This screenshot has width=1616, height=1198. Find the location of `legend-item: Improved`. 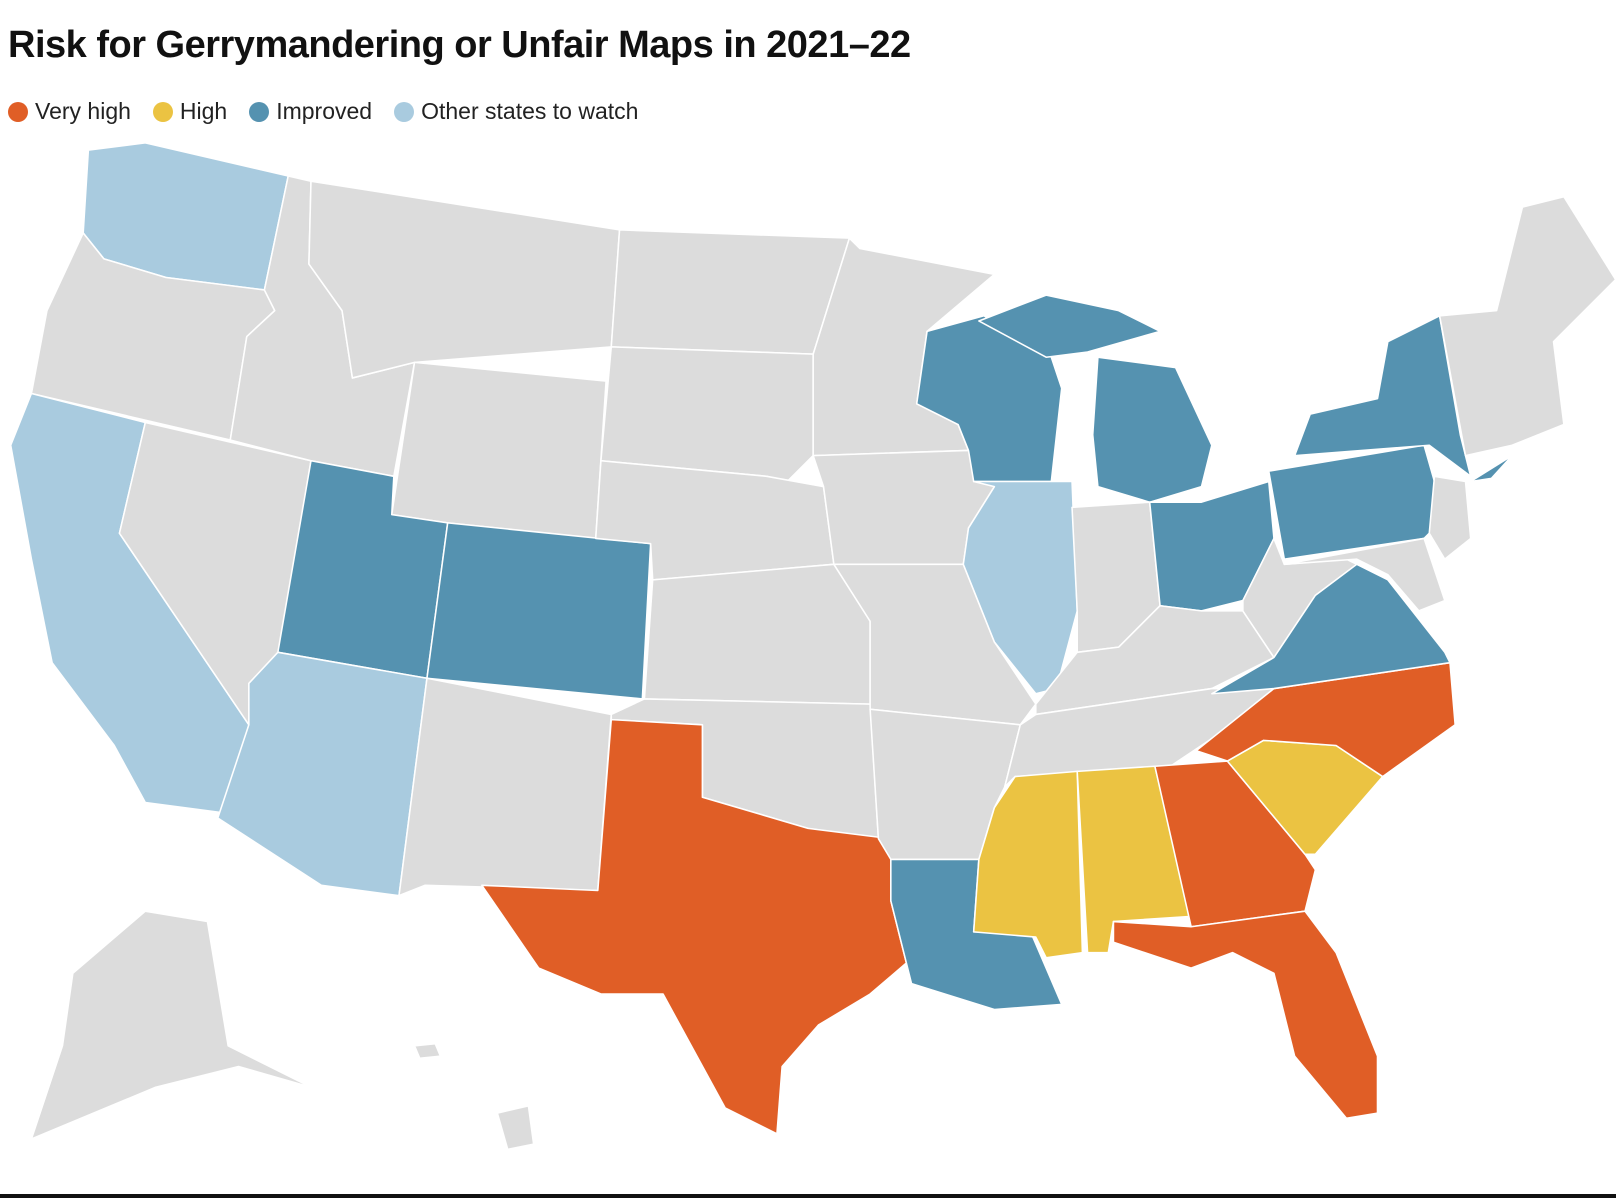

legend-item: Improved is located at coordinates (310, 111).